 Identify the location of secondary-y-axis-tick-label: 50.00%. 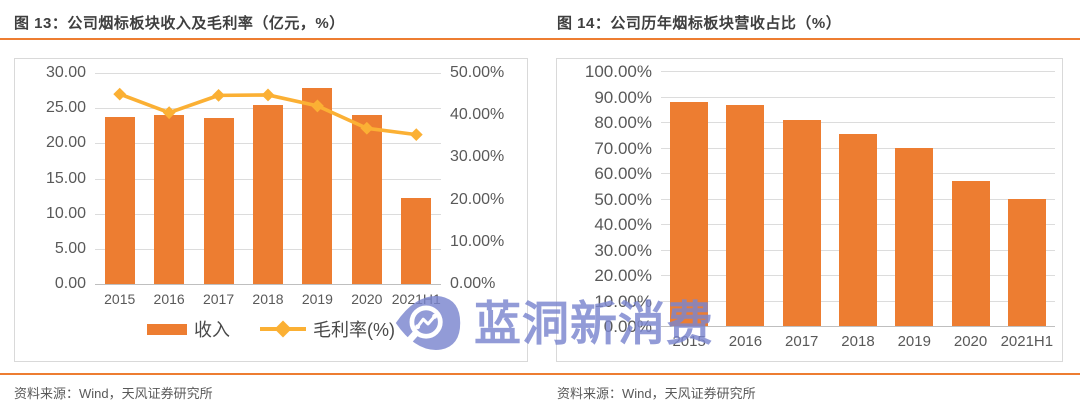
(477, 72).